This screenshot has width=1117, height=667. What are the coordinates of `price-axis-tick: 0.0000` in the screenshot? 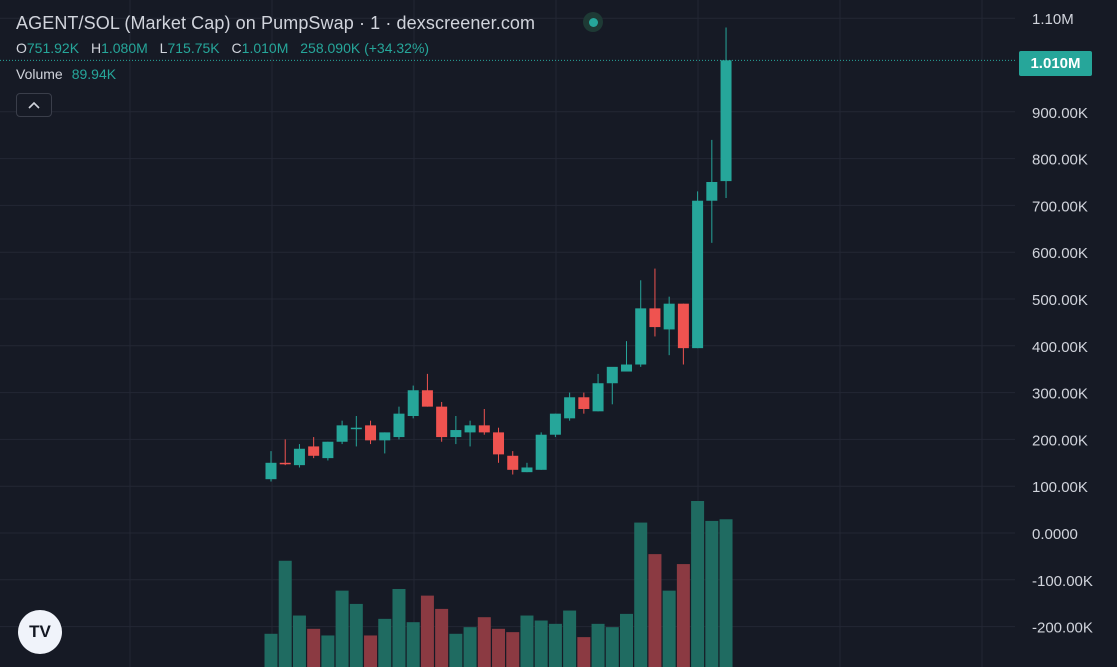 It's located at (1055, 534).